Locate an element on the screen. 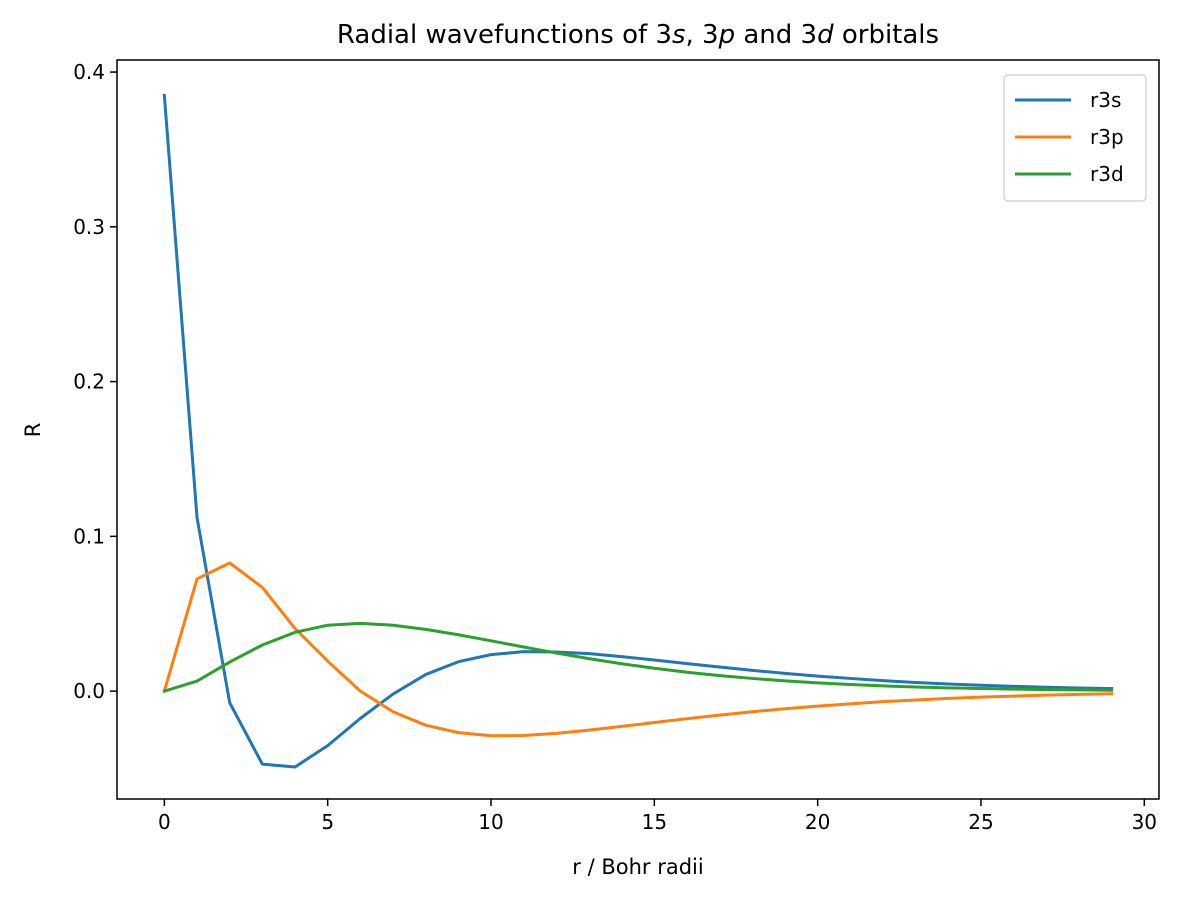 Image resolution: width=1179 pixels, height=900 pixels. x-axis-label: r / Bohr radii is located at coordinates (637, 867).